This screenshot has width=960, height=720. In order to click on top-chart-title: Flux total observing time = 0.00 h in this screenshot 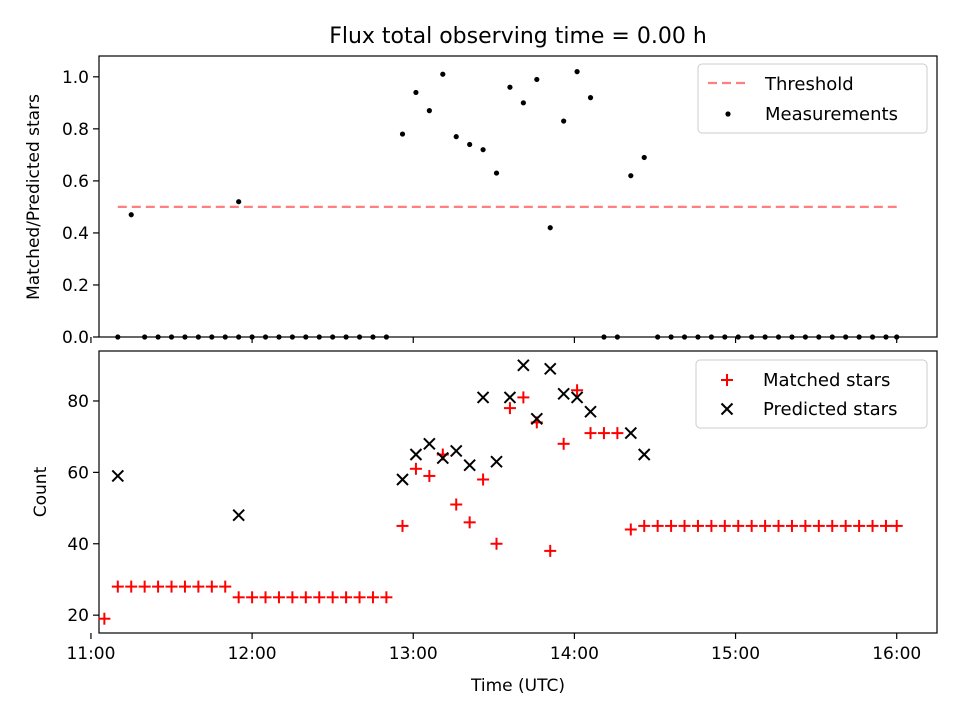, I will do `click(518, 36)`.